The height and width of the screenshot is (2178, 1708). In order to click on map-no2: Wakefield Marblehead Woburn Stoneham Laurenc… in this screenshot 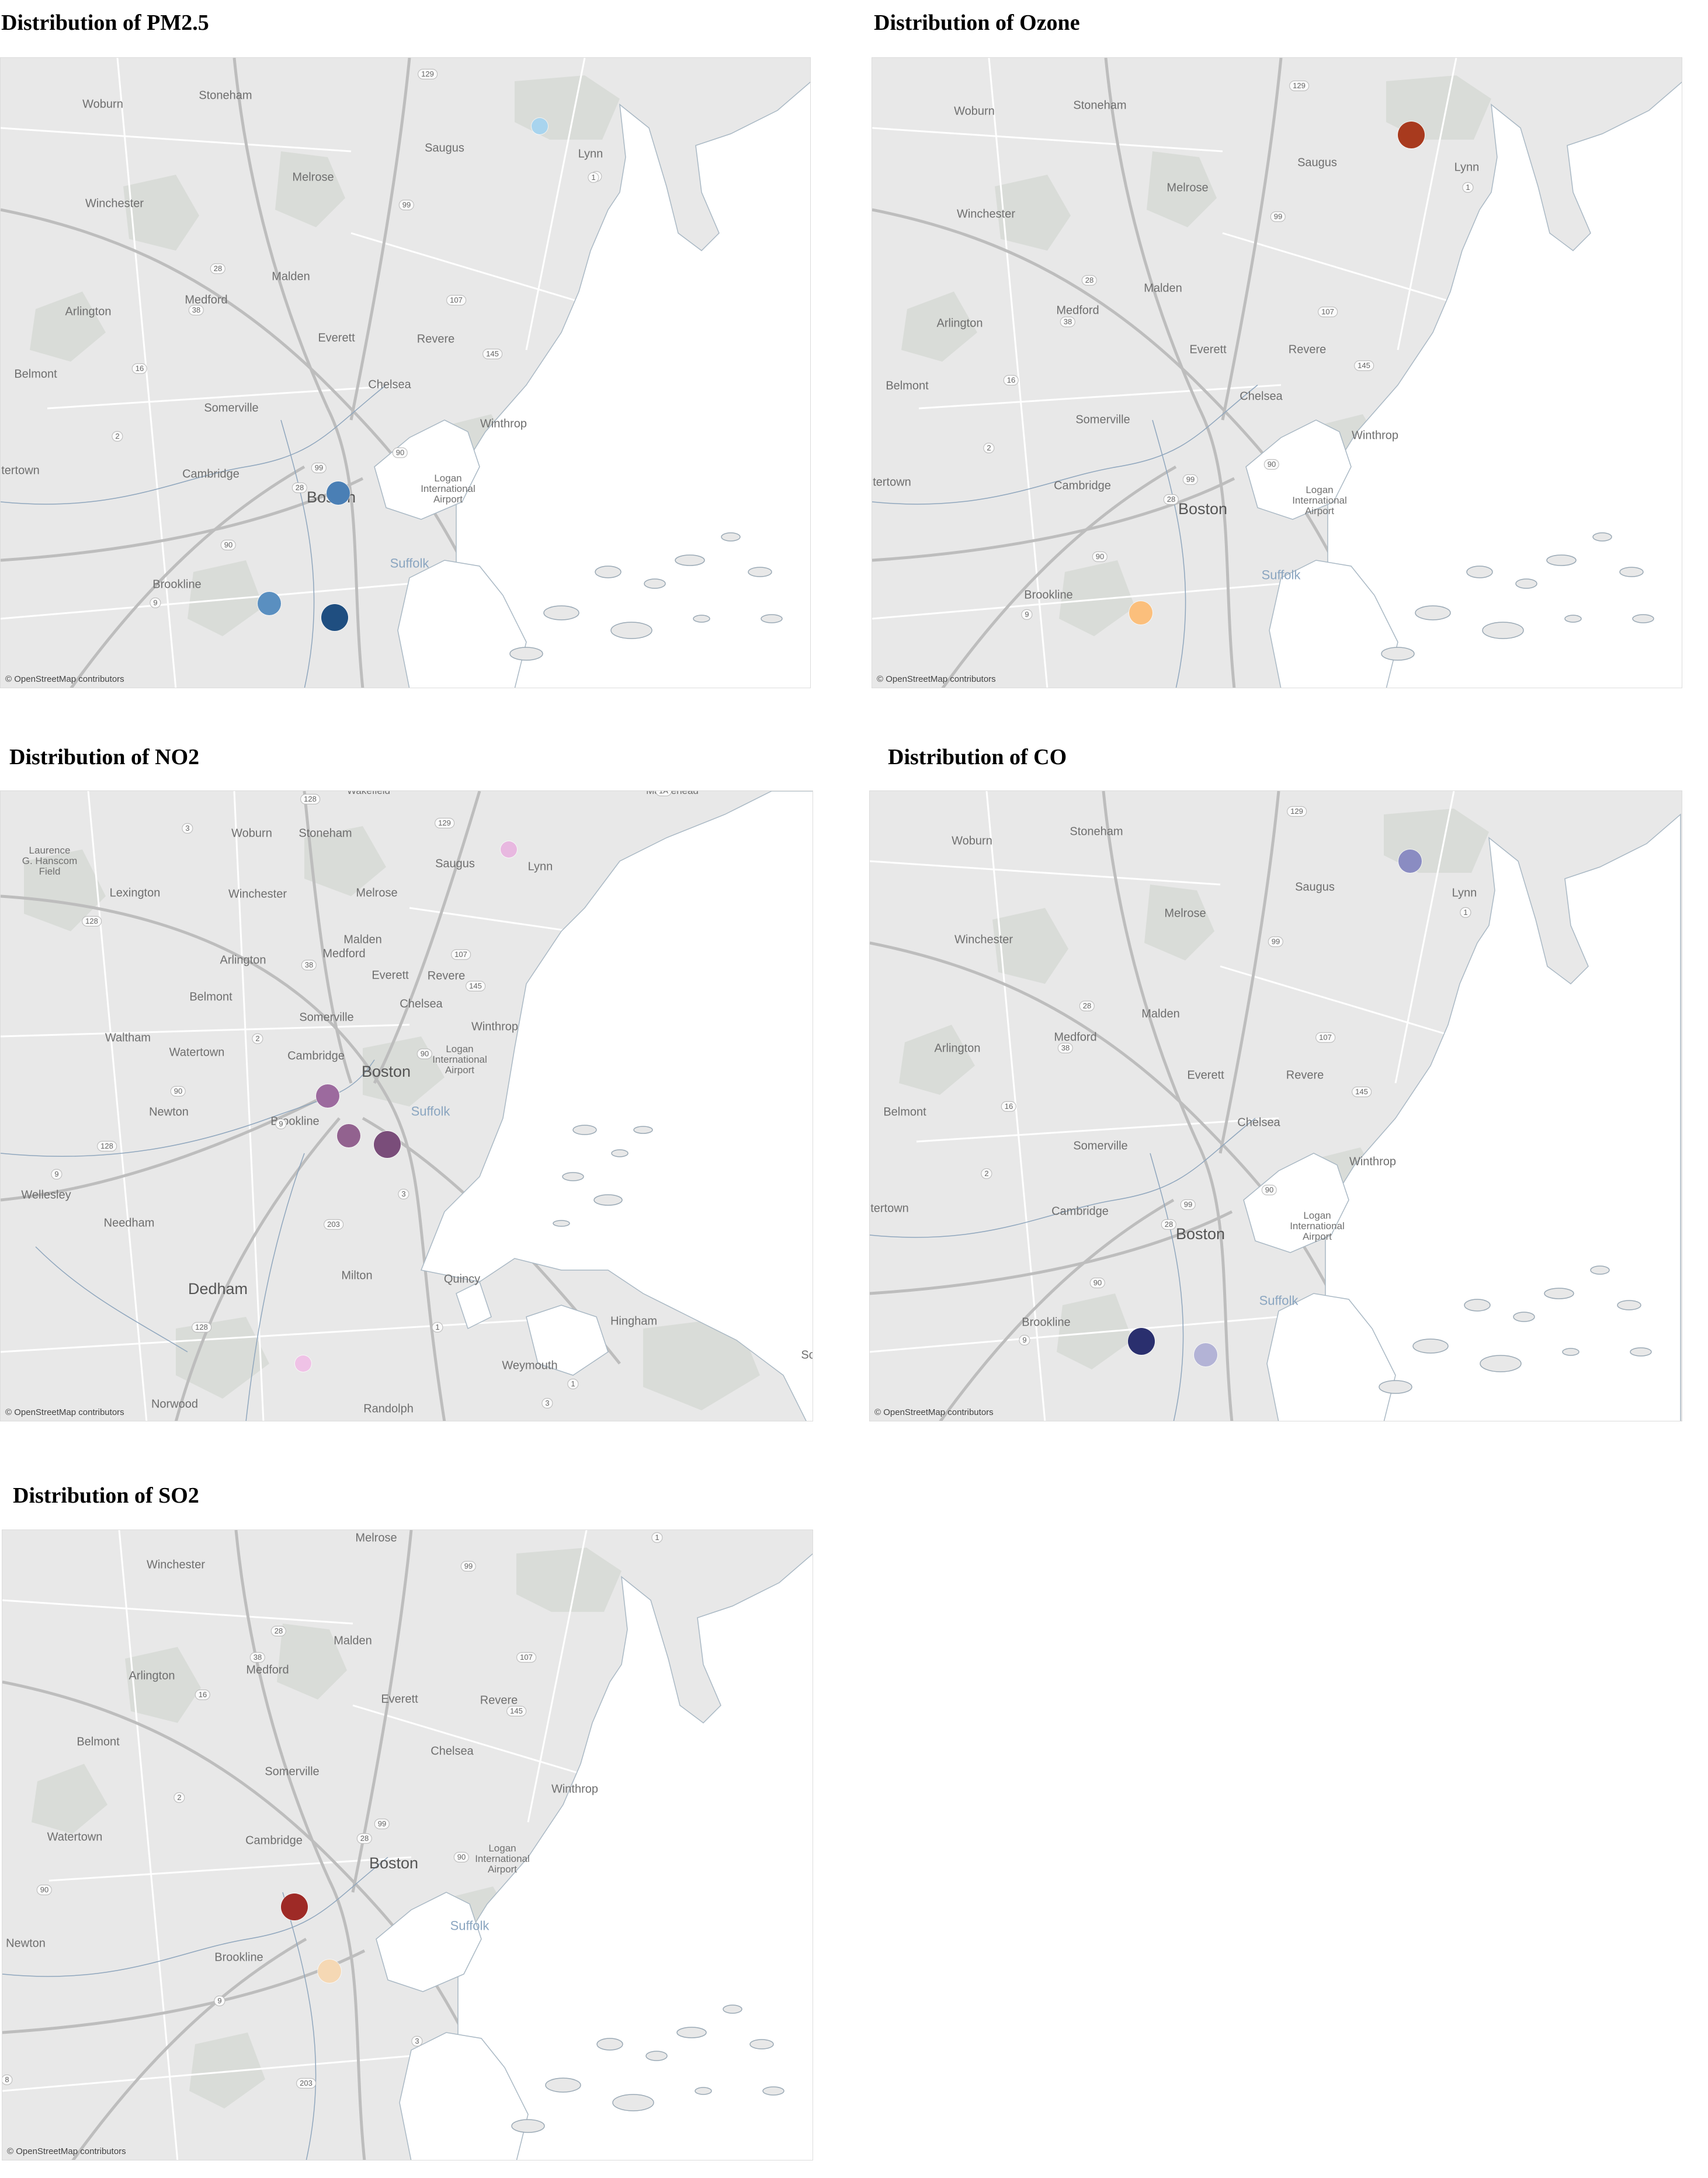, I will do `click(406, 1105)`.